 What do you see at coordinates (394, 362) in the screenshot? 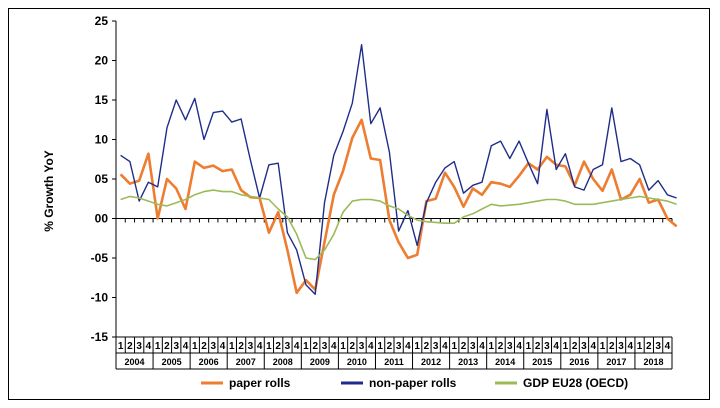
I see `year-label: 2011` at bounding box center [394, 362].